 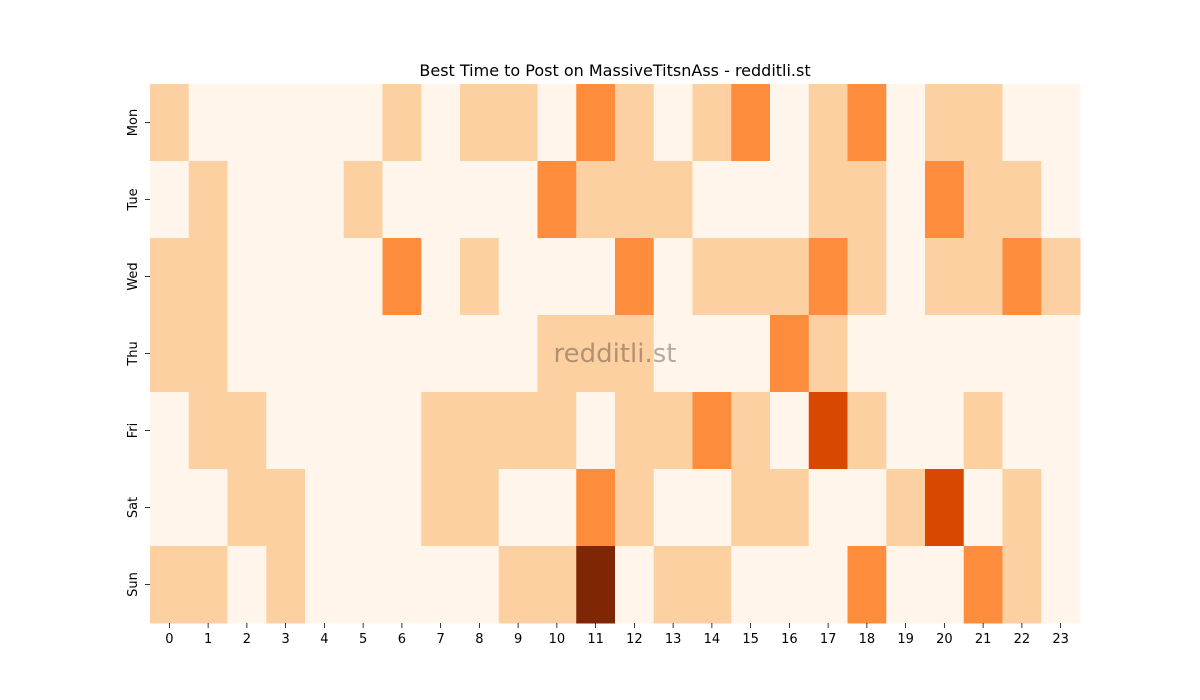 I want to click on y-tick-label: Tue, so click(x=133, y=199).